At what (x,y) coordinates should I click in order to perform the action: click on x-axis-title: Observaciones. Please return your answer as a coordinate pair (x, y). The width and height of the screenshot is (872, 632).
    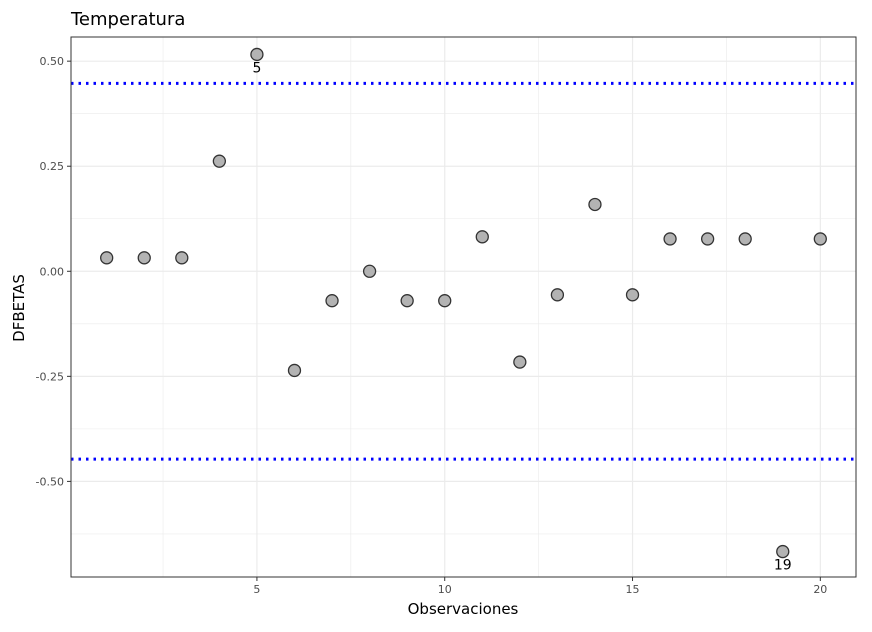
    Looking at the image, I should click on (463, 609).